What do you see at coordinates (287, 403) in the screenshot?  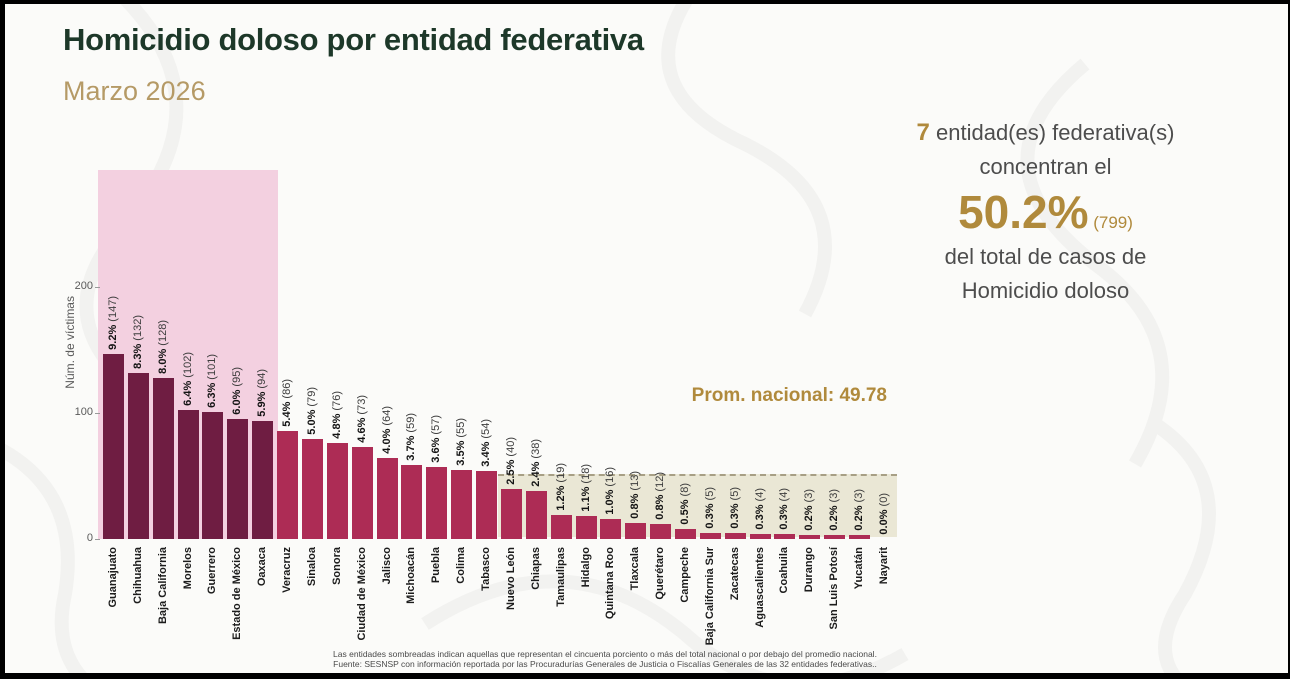 I see `bar-value-label: 5.4% (86)` at bounding box center [287, 403].